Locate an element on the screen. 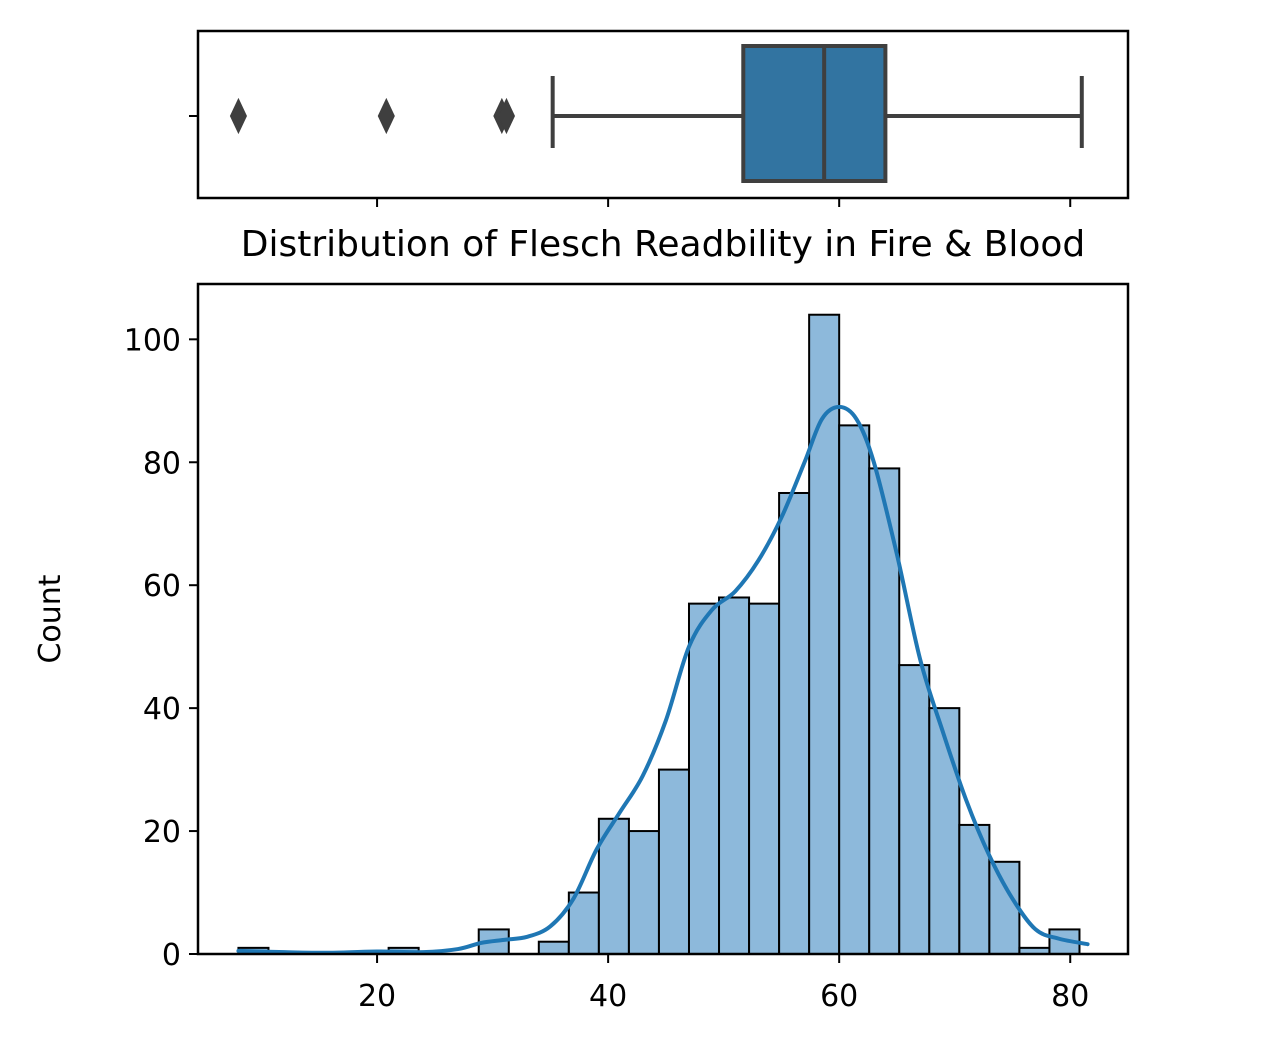 The image size is (1279, 1055). x-tick-label: 40 is located at coordinates (608, 996).